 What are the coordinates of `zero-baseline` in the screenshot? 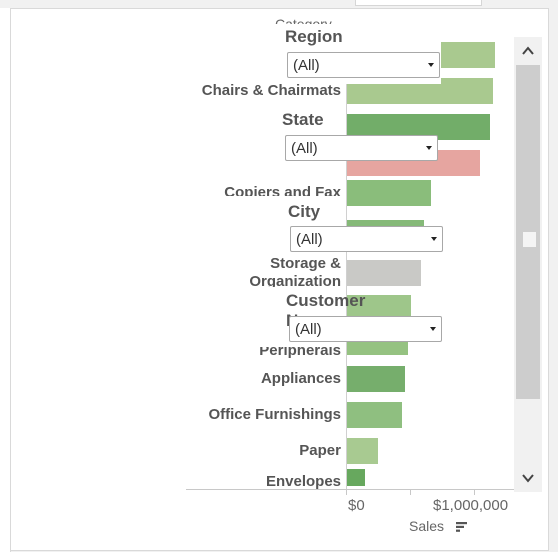 It's located at (346, 260).